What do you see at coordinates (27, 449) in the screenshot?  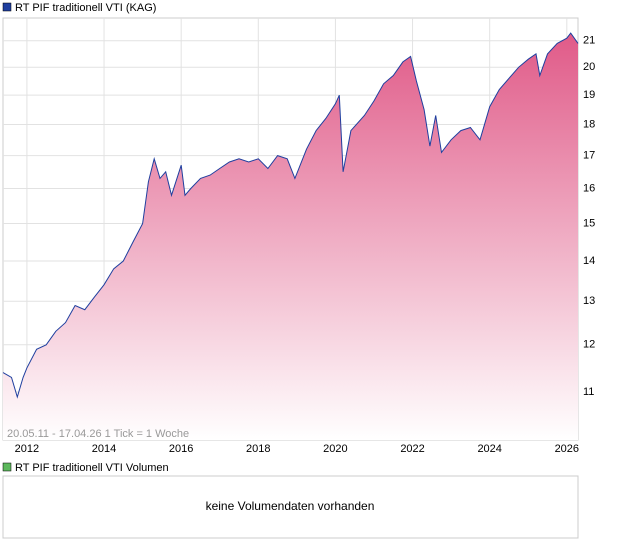 I see `x-tick-label: 2012` at bounding box center [27, 449].